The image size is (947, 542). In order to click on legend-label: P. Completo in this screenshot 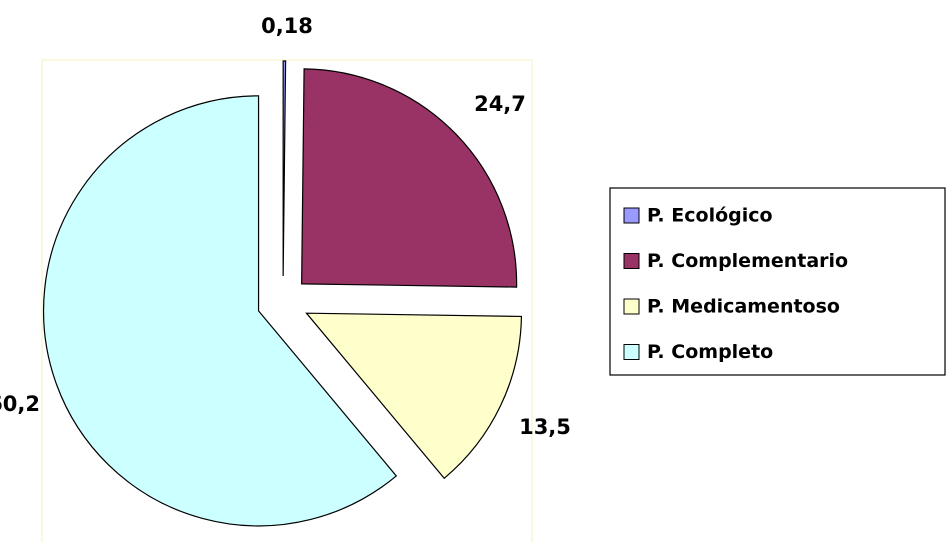, I will do `click(710, 352)`.